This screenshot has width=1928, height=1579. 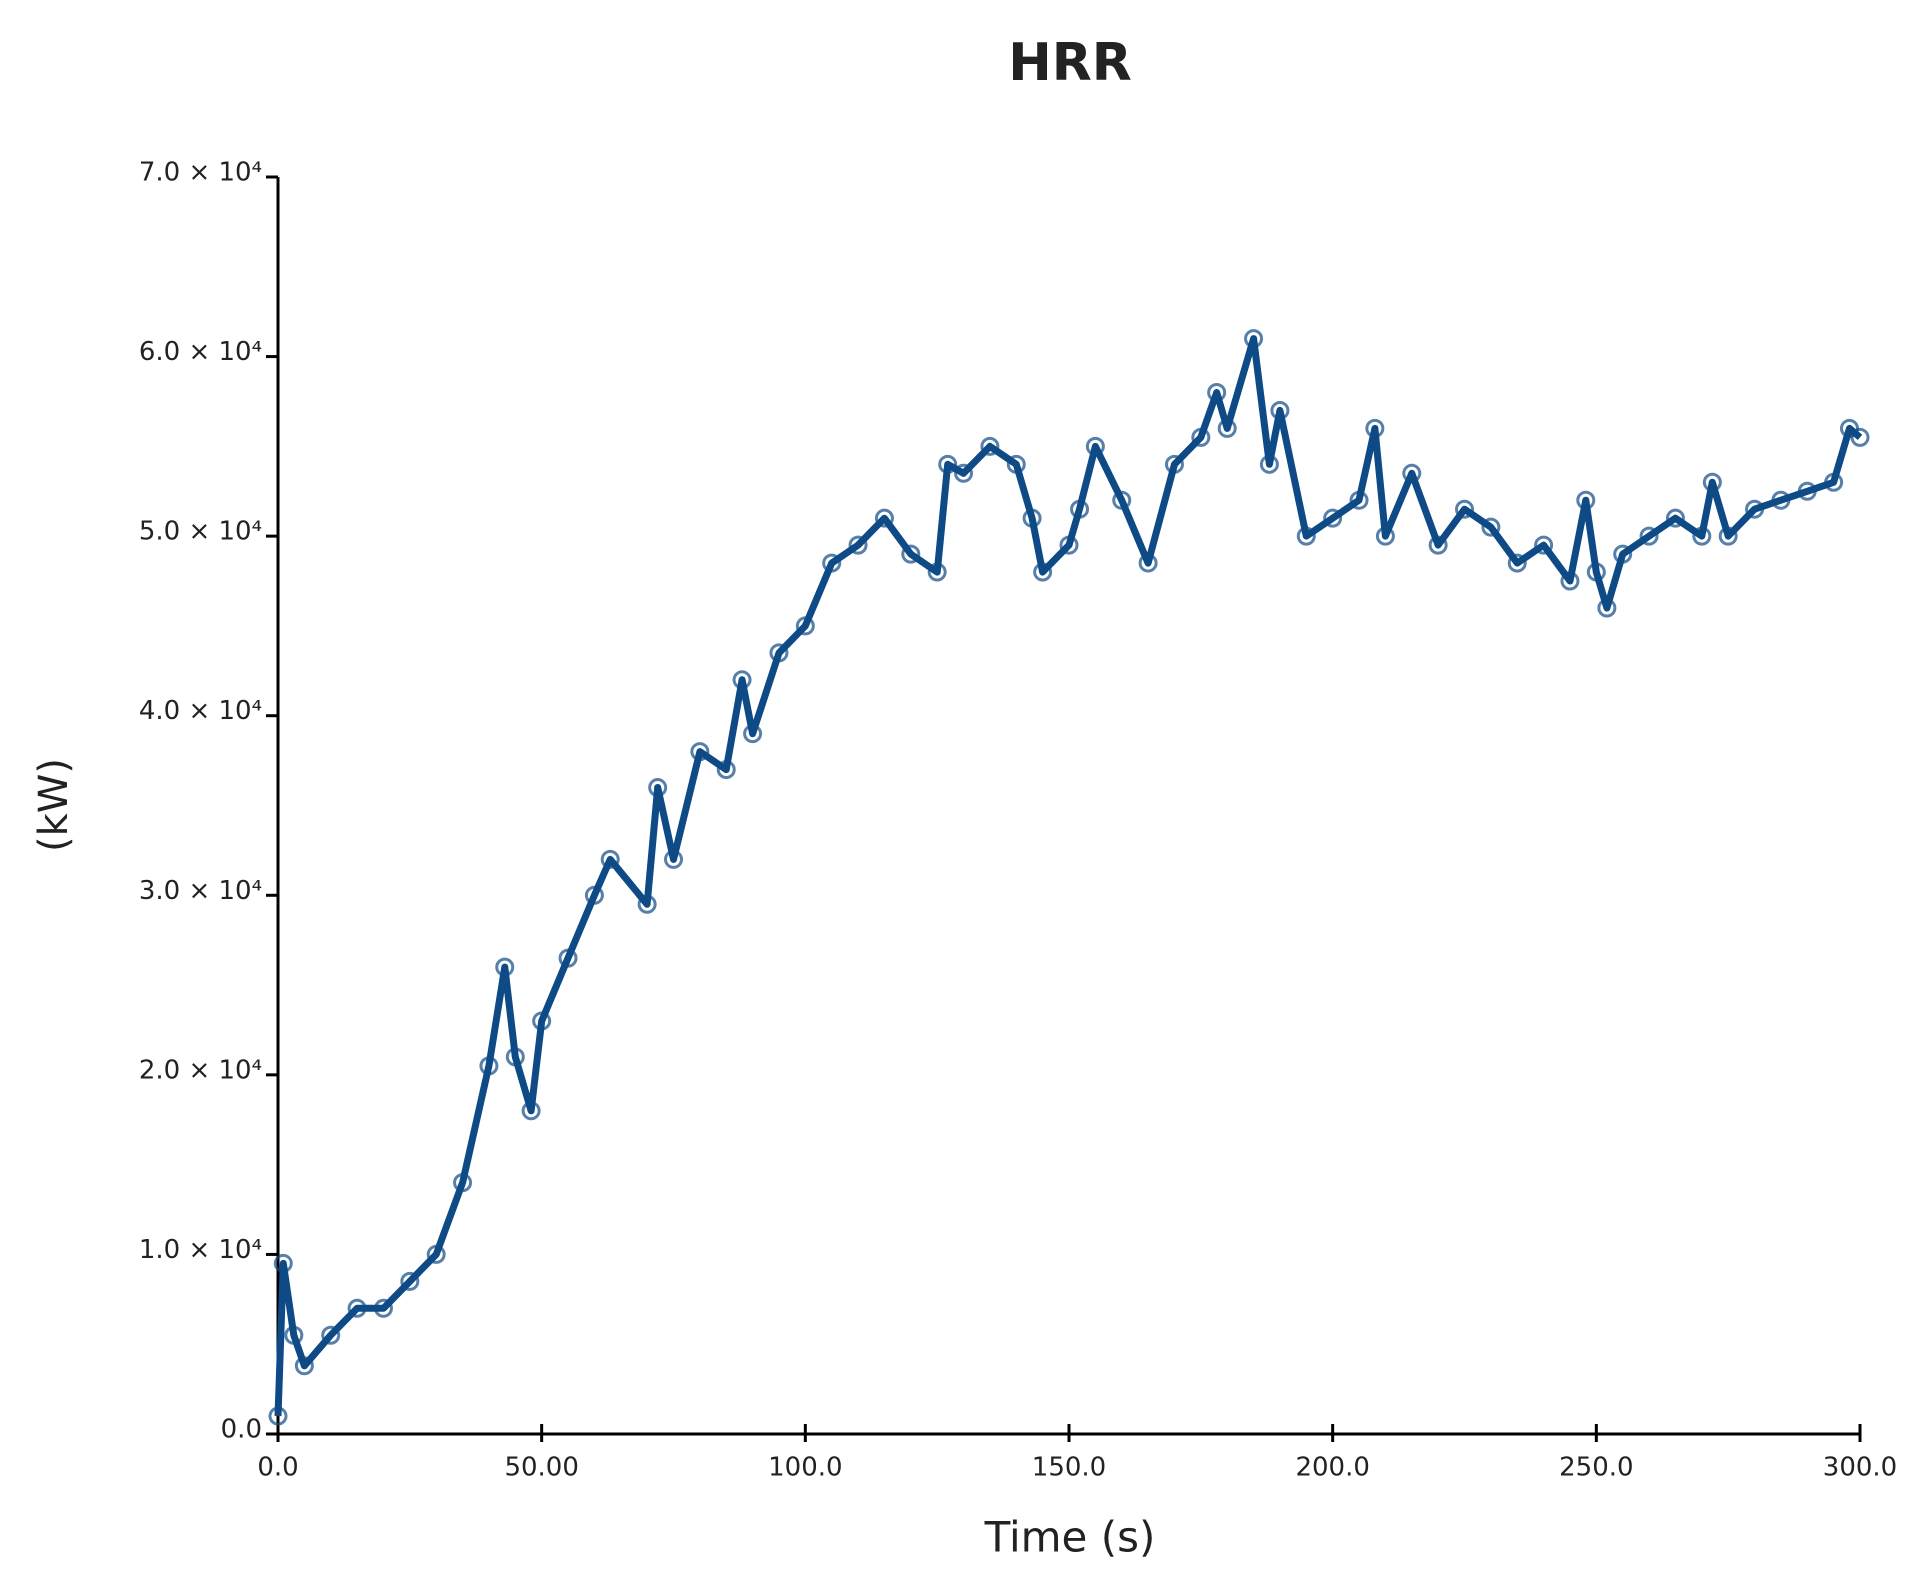 I want to click on x-tick-label: 0.0, so click(x=277, y=1468).